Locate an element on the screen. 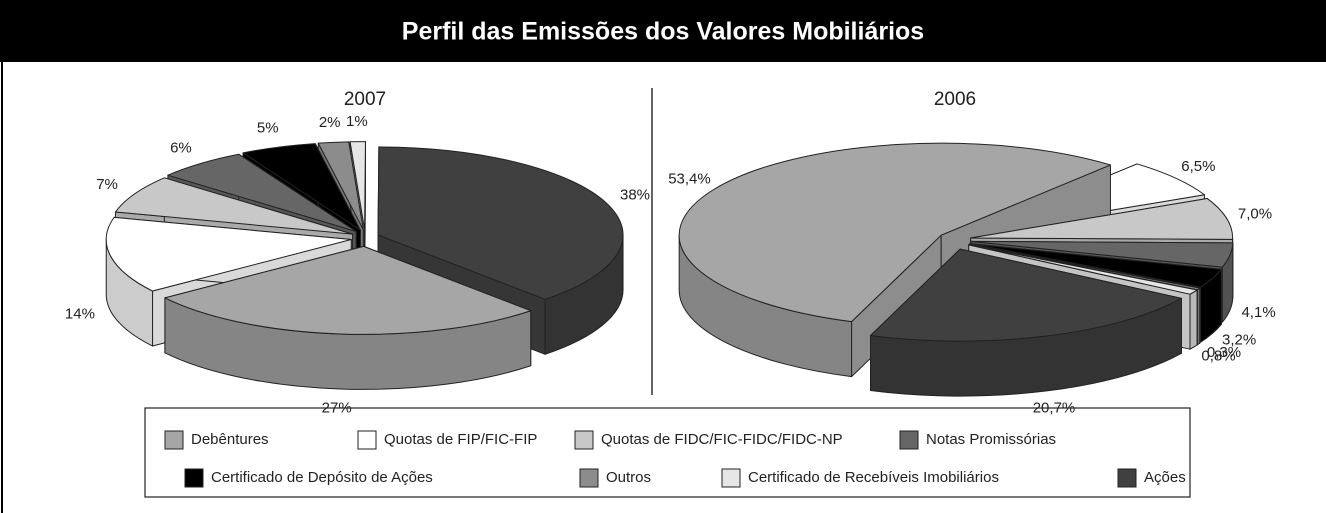 The image size is (1326, 513). legend-label: Notas Promissórias is located at coordinates (991, 439).